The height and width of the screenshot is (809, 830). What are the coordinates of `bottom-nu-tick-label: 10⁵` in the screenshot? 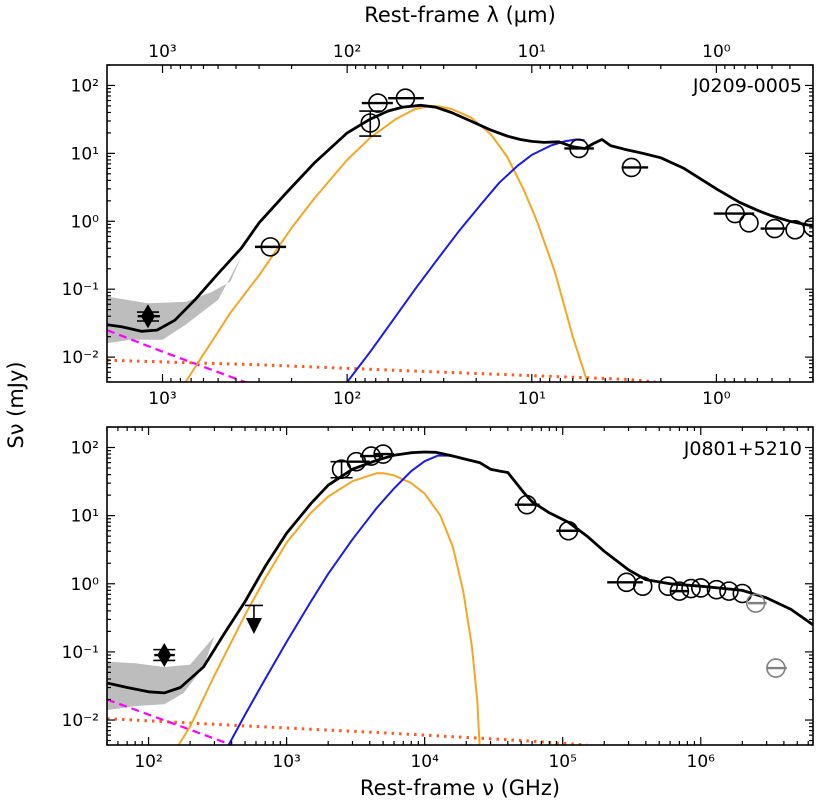 It's located at (562, 762).